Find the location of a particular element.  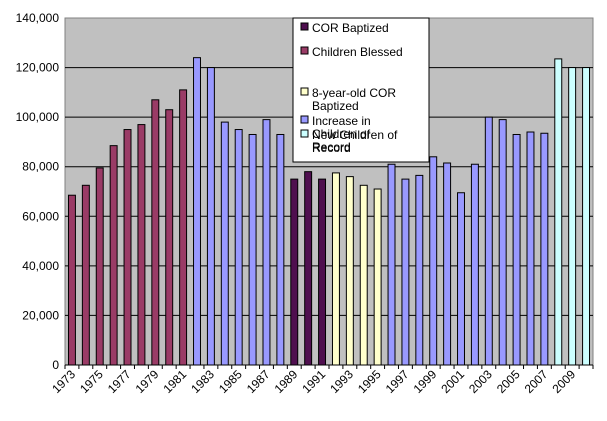

y-tick-label: 120,000 is located at coordinates (38, 68).